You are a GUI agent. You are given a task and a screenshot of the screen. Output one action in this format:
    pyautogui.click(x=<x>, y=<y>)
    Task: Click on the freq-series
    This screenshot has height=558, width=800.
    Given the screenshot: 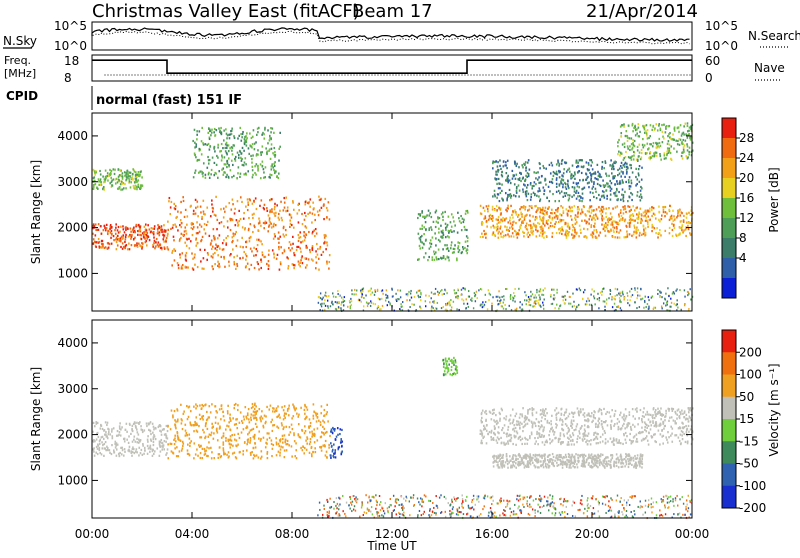 What is the action you would take?
    pyautogui.click(x=392, y=66)
    